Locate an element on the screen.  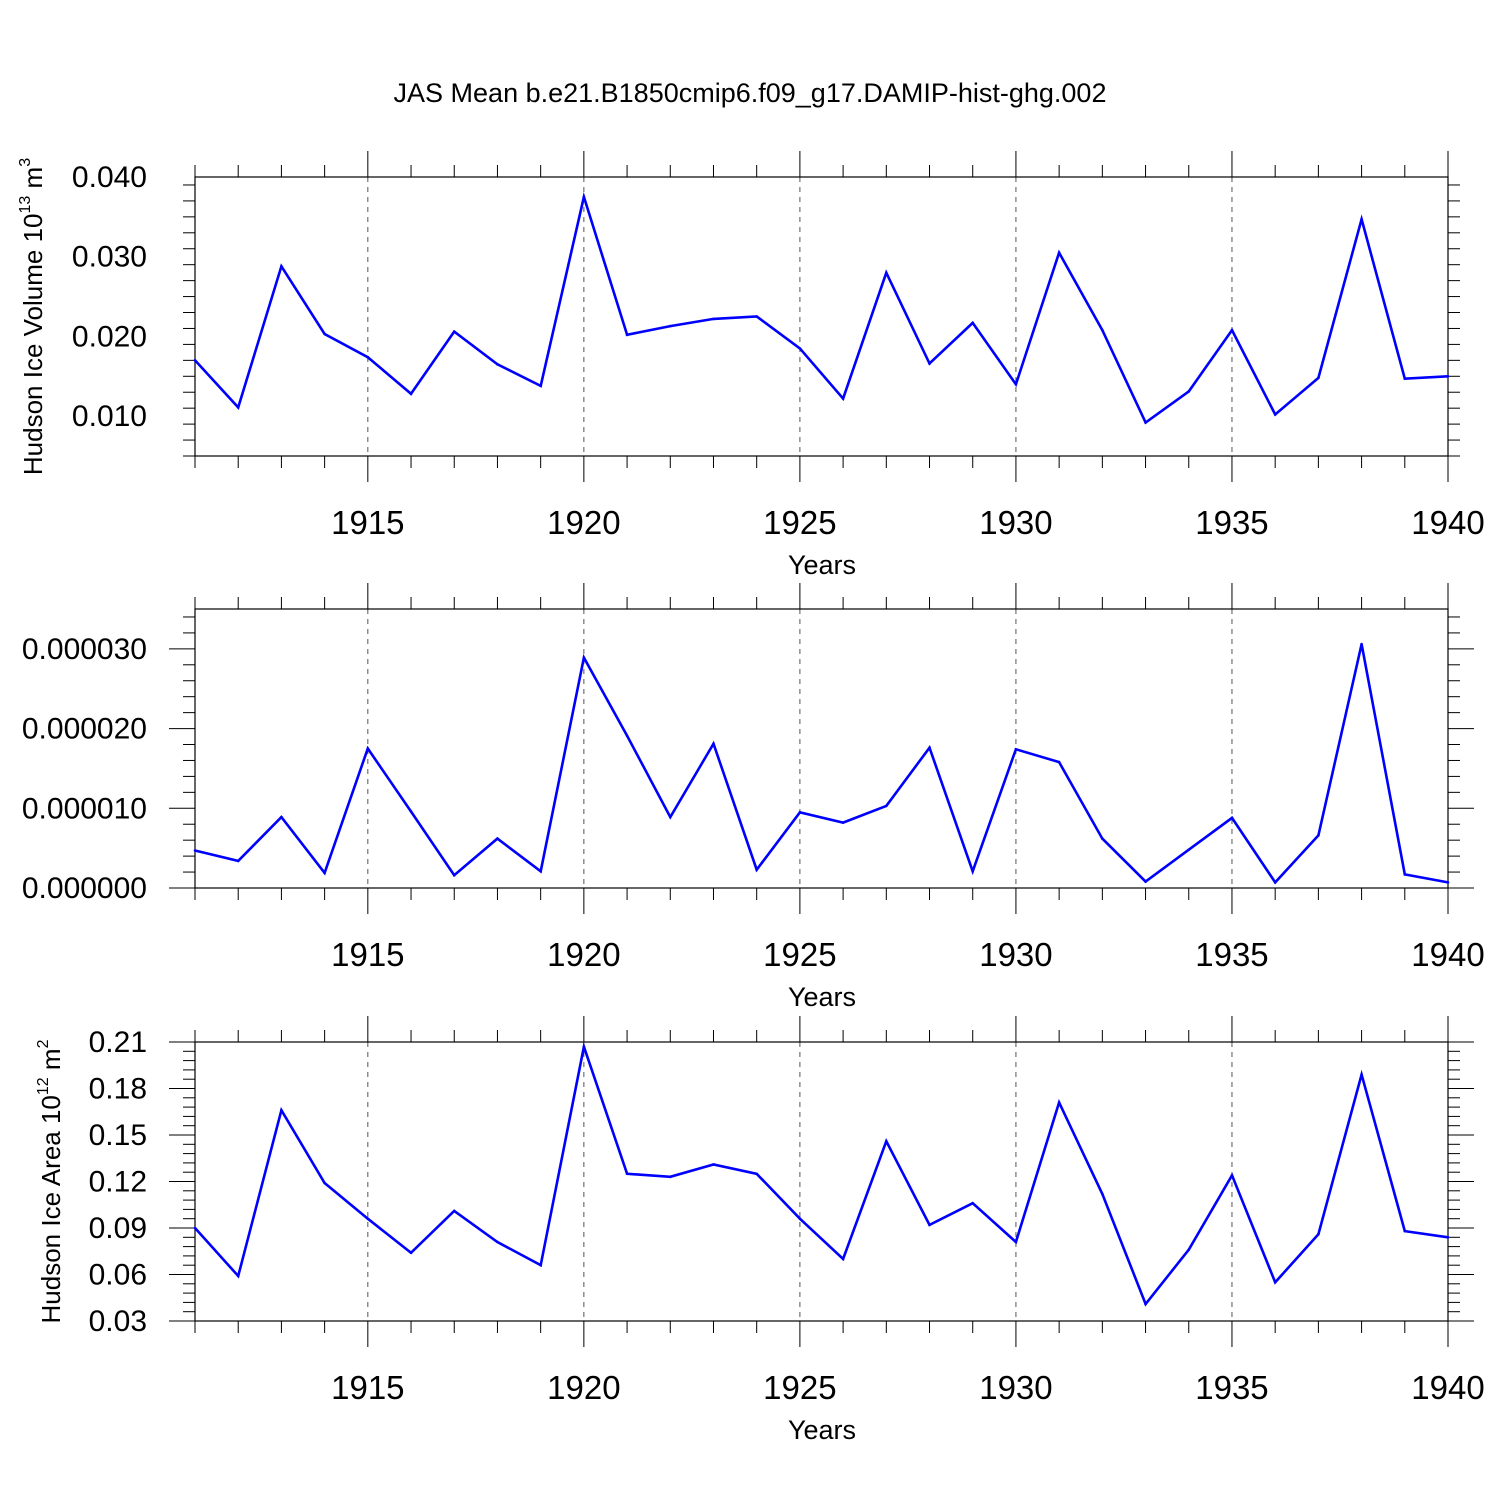
y-tick-label: 0.15 is located at coordinates (118, 1135).